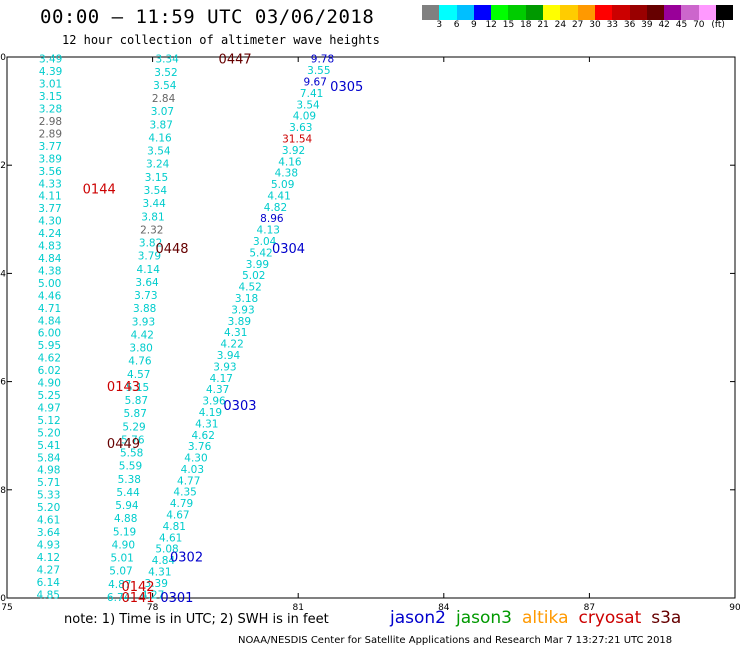 Image resolution: width=740 pixels, height=650 pixels. Describe the element at coordinates (221, 379) in the screenshot. I see `wave-height-value: 4.17` at that location.